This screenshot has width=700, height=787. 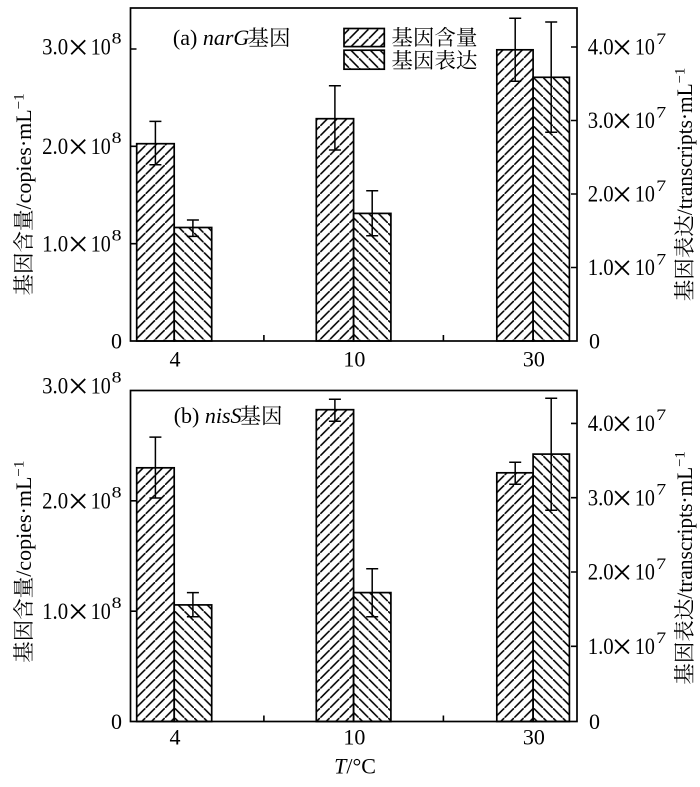 I want to click on svg-text: T/°C, so click(x=355, y=766).